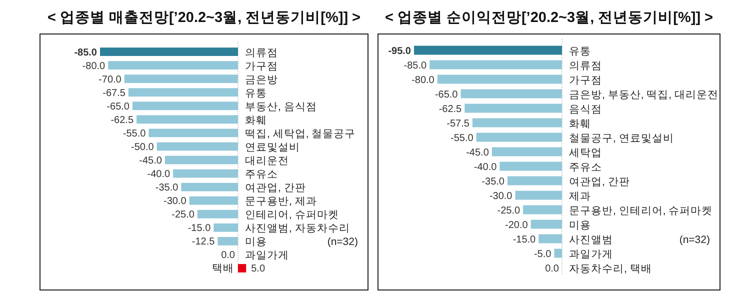  What do you see at coordinates (300, 134) in the screenshot?
I see `y-tick-label: 떡집, 세탁업, 철물공구` at bounding box center [300, 134].